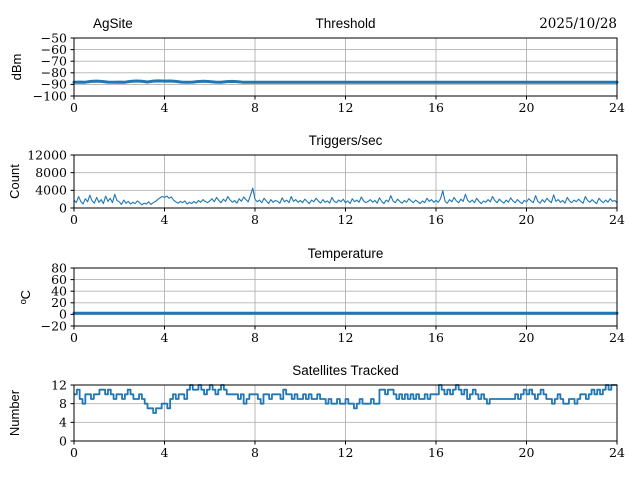  What do you see at coordinates (54, 49) in the screenshot?
I see `y-tick-label: −60` at bounding box center [54, 49].